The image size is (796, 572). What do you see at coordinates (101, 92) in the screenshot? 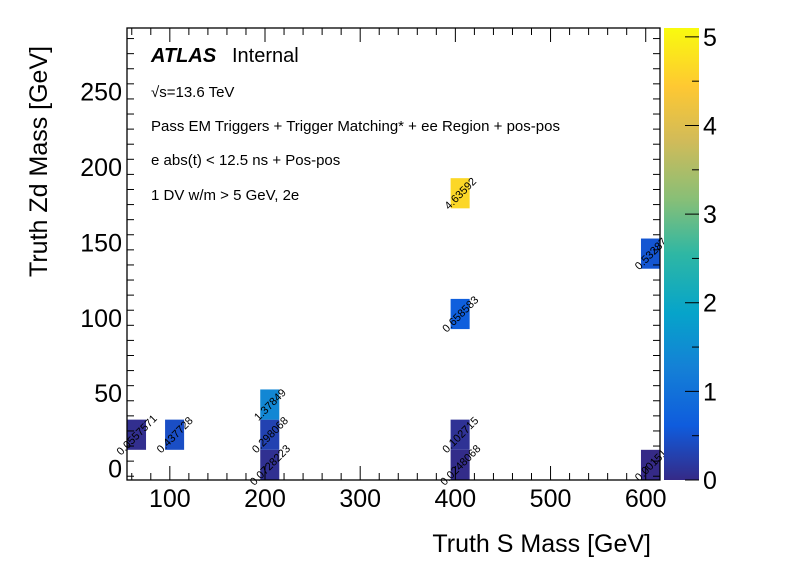
I see `y-tick-label: 250` at bounding box center [101, 92].